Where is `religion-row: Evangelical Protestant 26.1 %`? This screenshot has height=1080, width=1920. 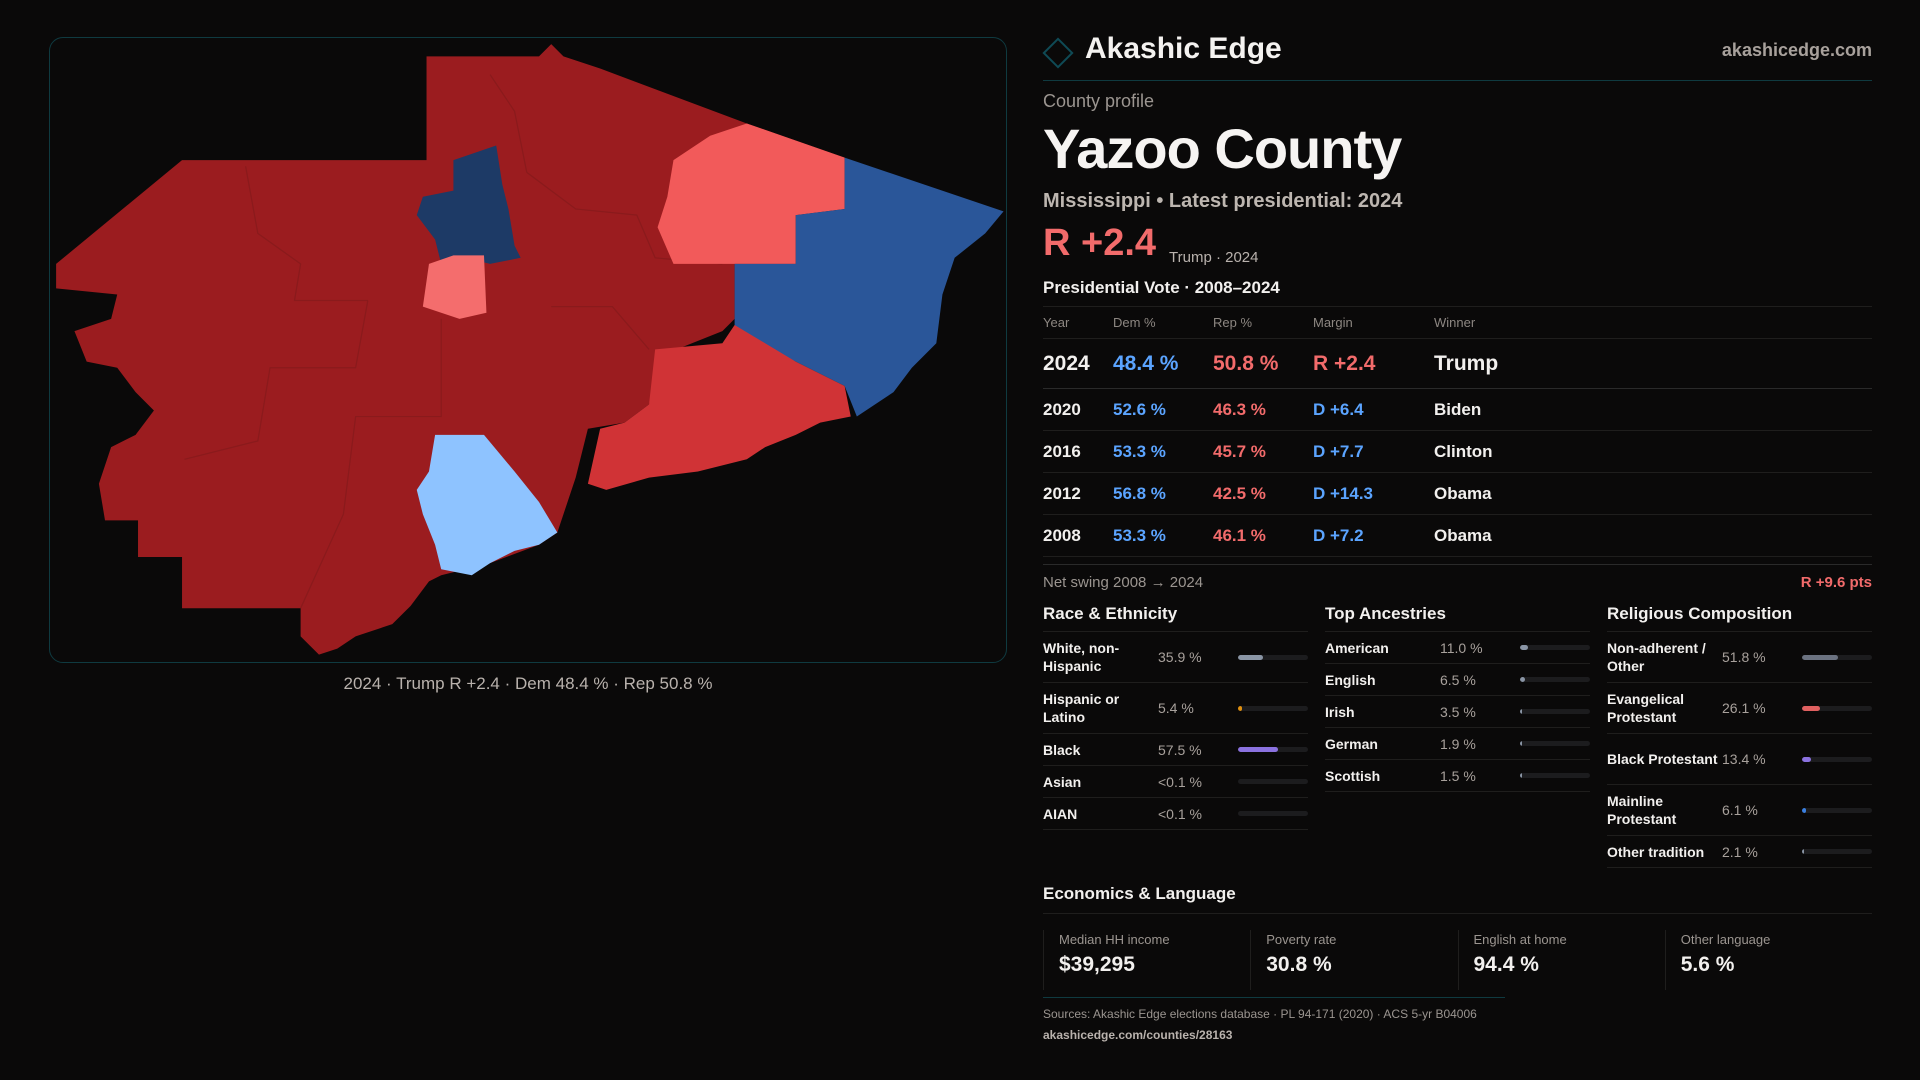 religion-row: Evangelical Protestant 26.1 % is located at coordinates (1739, 708).